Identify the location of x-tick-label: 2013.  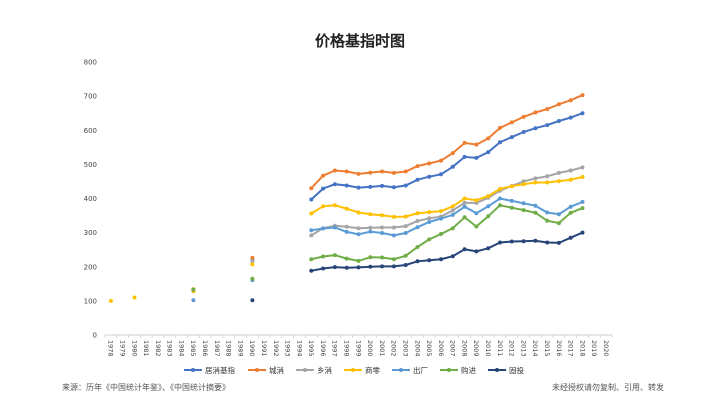
(523, 348).